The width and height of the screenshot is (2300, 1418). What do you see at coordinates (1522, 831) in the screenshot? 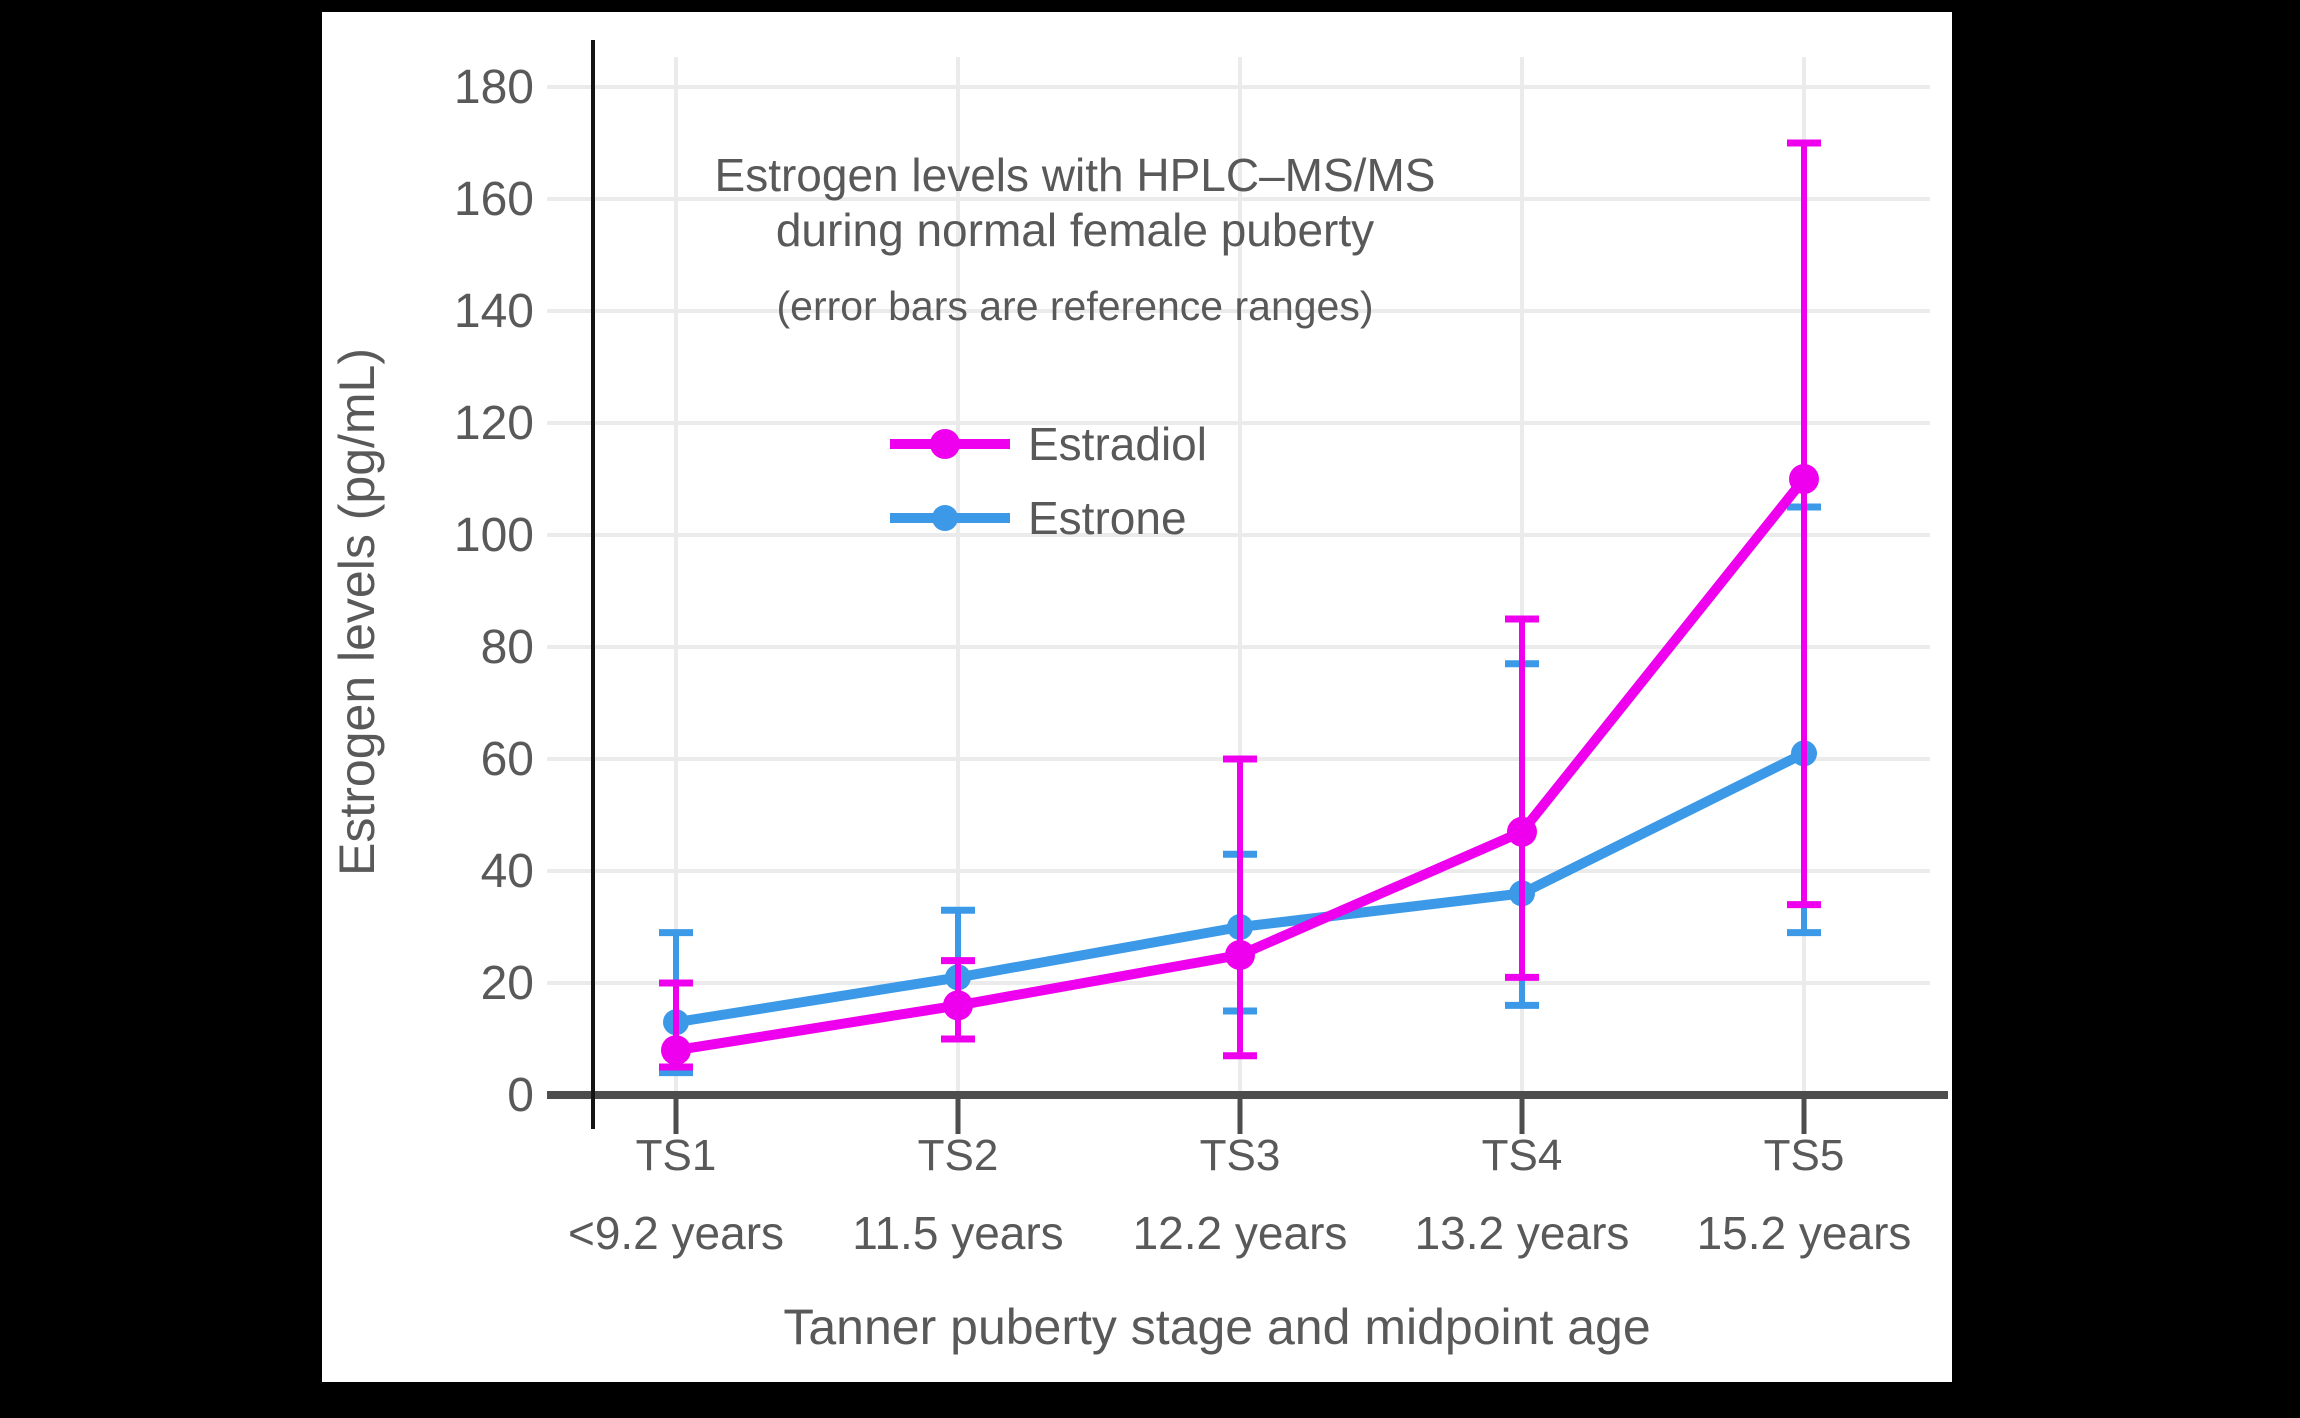
I see `estradiol-point-TS4` at bounding box center [1522, 831].